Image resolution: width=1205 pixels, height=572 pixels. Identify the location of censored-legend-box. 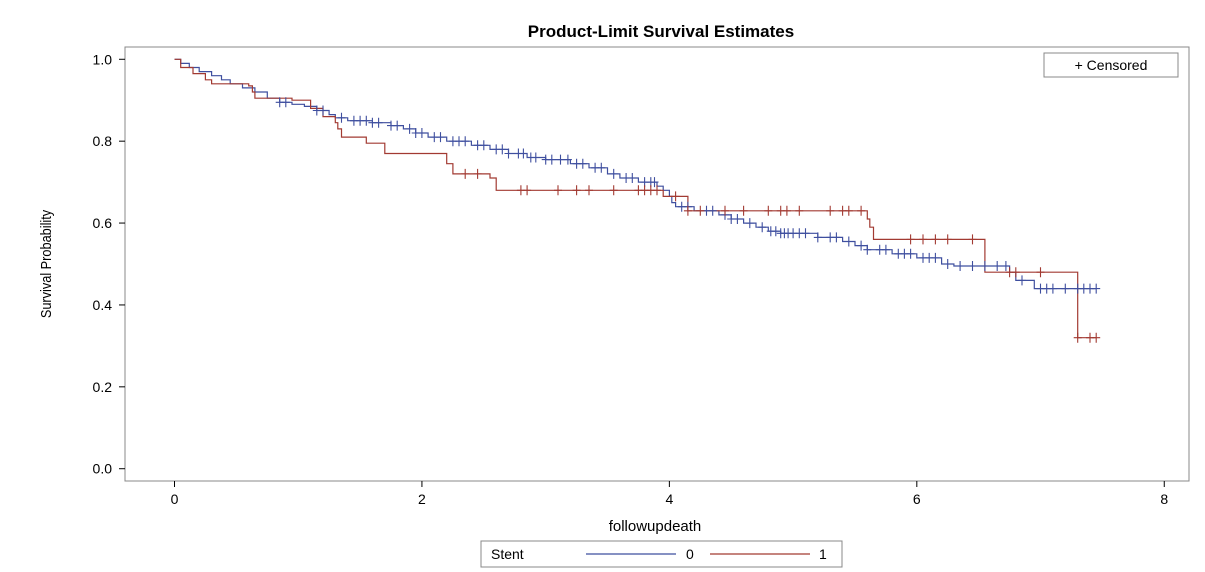
(1111, 65).